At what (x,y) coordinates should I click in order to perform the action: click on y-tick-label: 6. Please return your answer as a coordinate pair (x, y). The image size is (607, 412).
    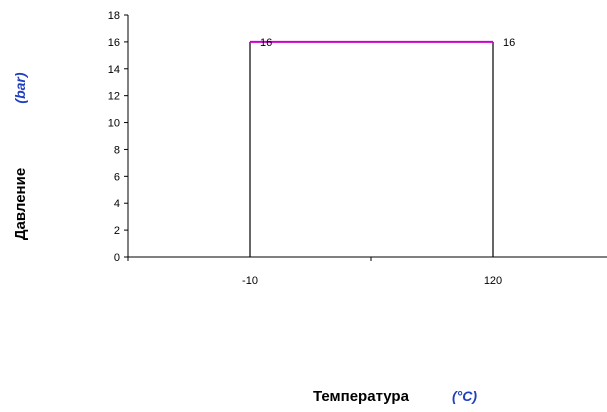
    Looking at the image, I should click on (117, 177).